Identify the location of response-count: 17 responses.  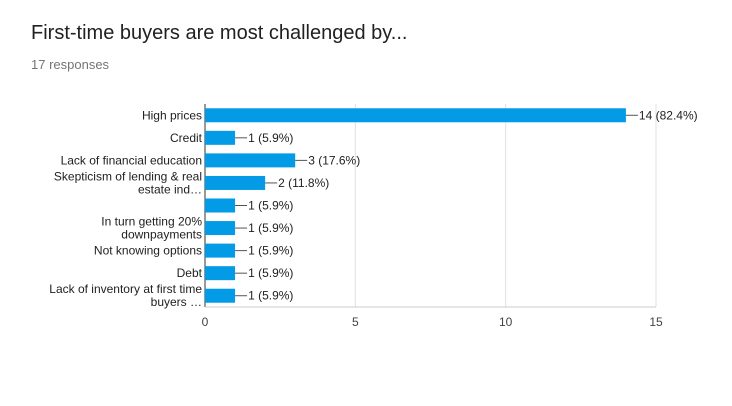
(70, 64).